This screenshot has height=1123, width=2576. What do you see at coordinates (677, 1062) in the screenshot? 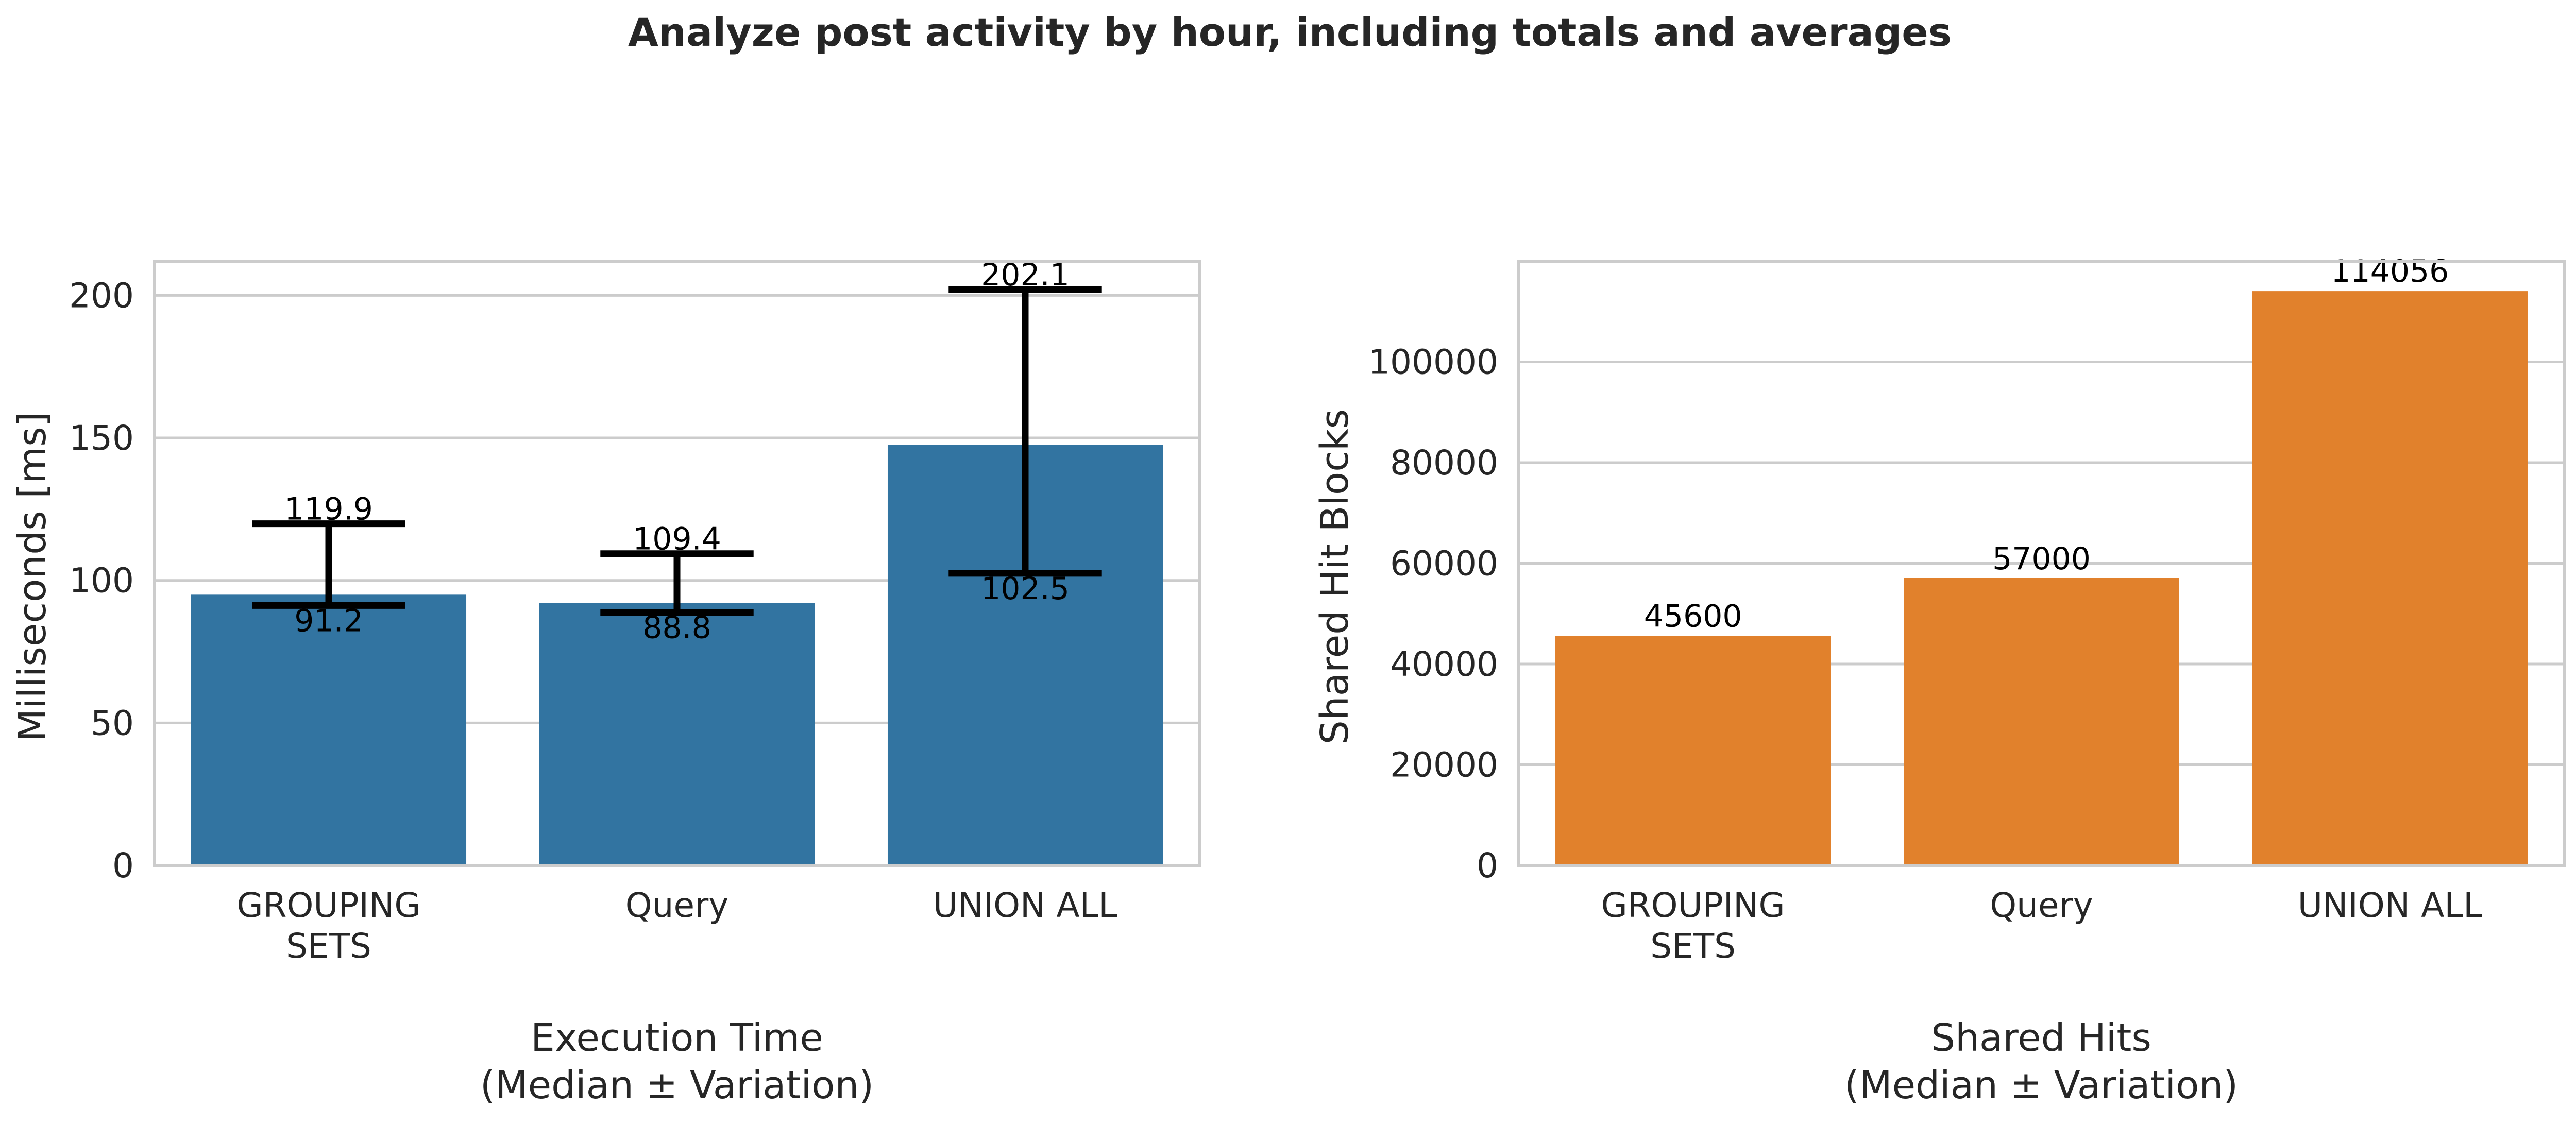
I see `x-axis-label: Execution Time (Median ± Variation)` at bounding box center [677, 1062].